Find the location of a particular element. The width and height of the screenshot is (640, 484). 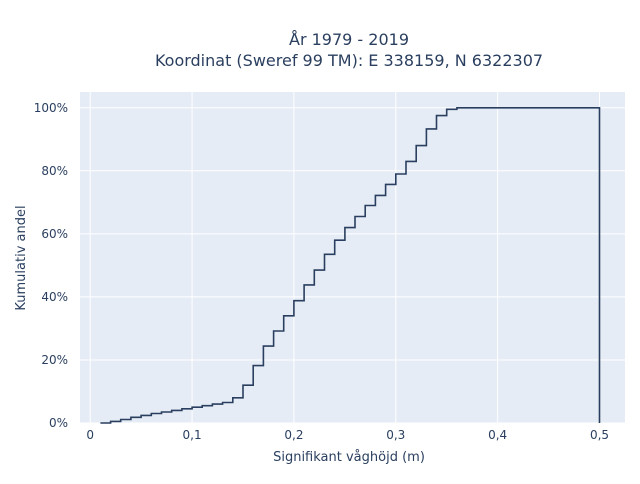

y-tick-label: 100% is located at coordinates (51, 108).